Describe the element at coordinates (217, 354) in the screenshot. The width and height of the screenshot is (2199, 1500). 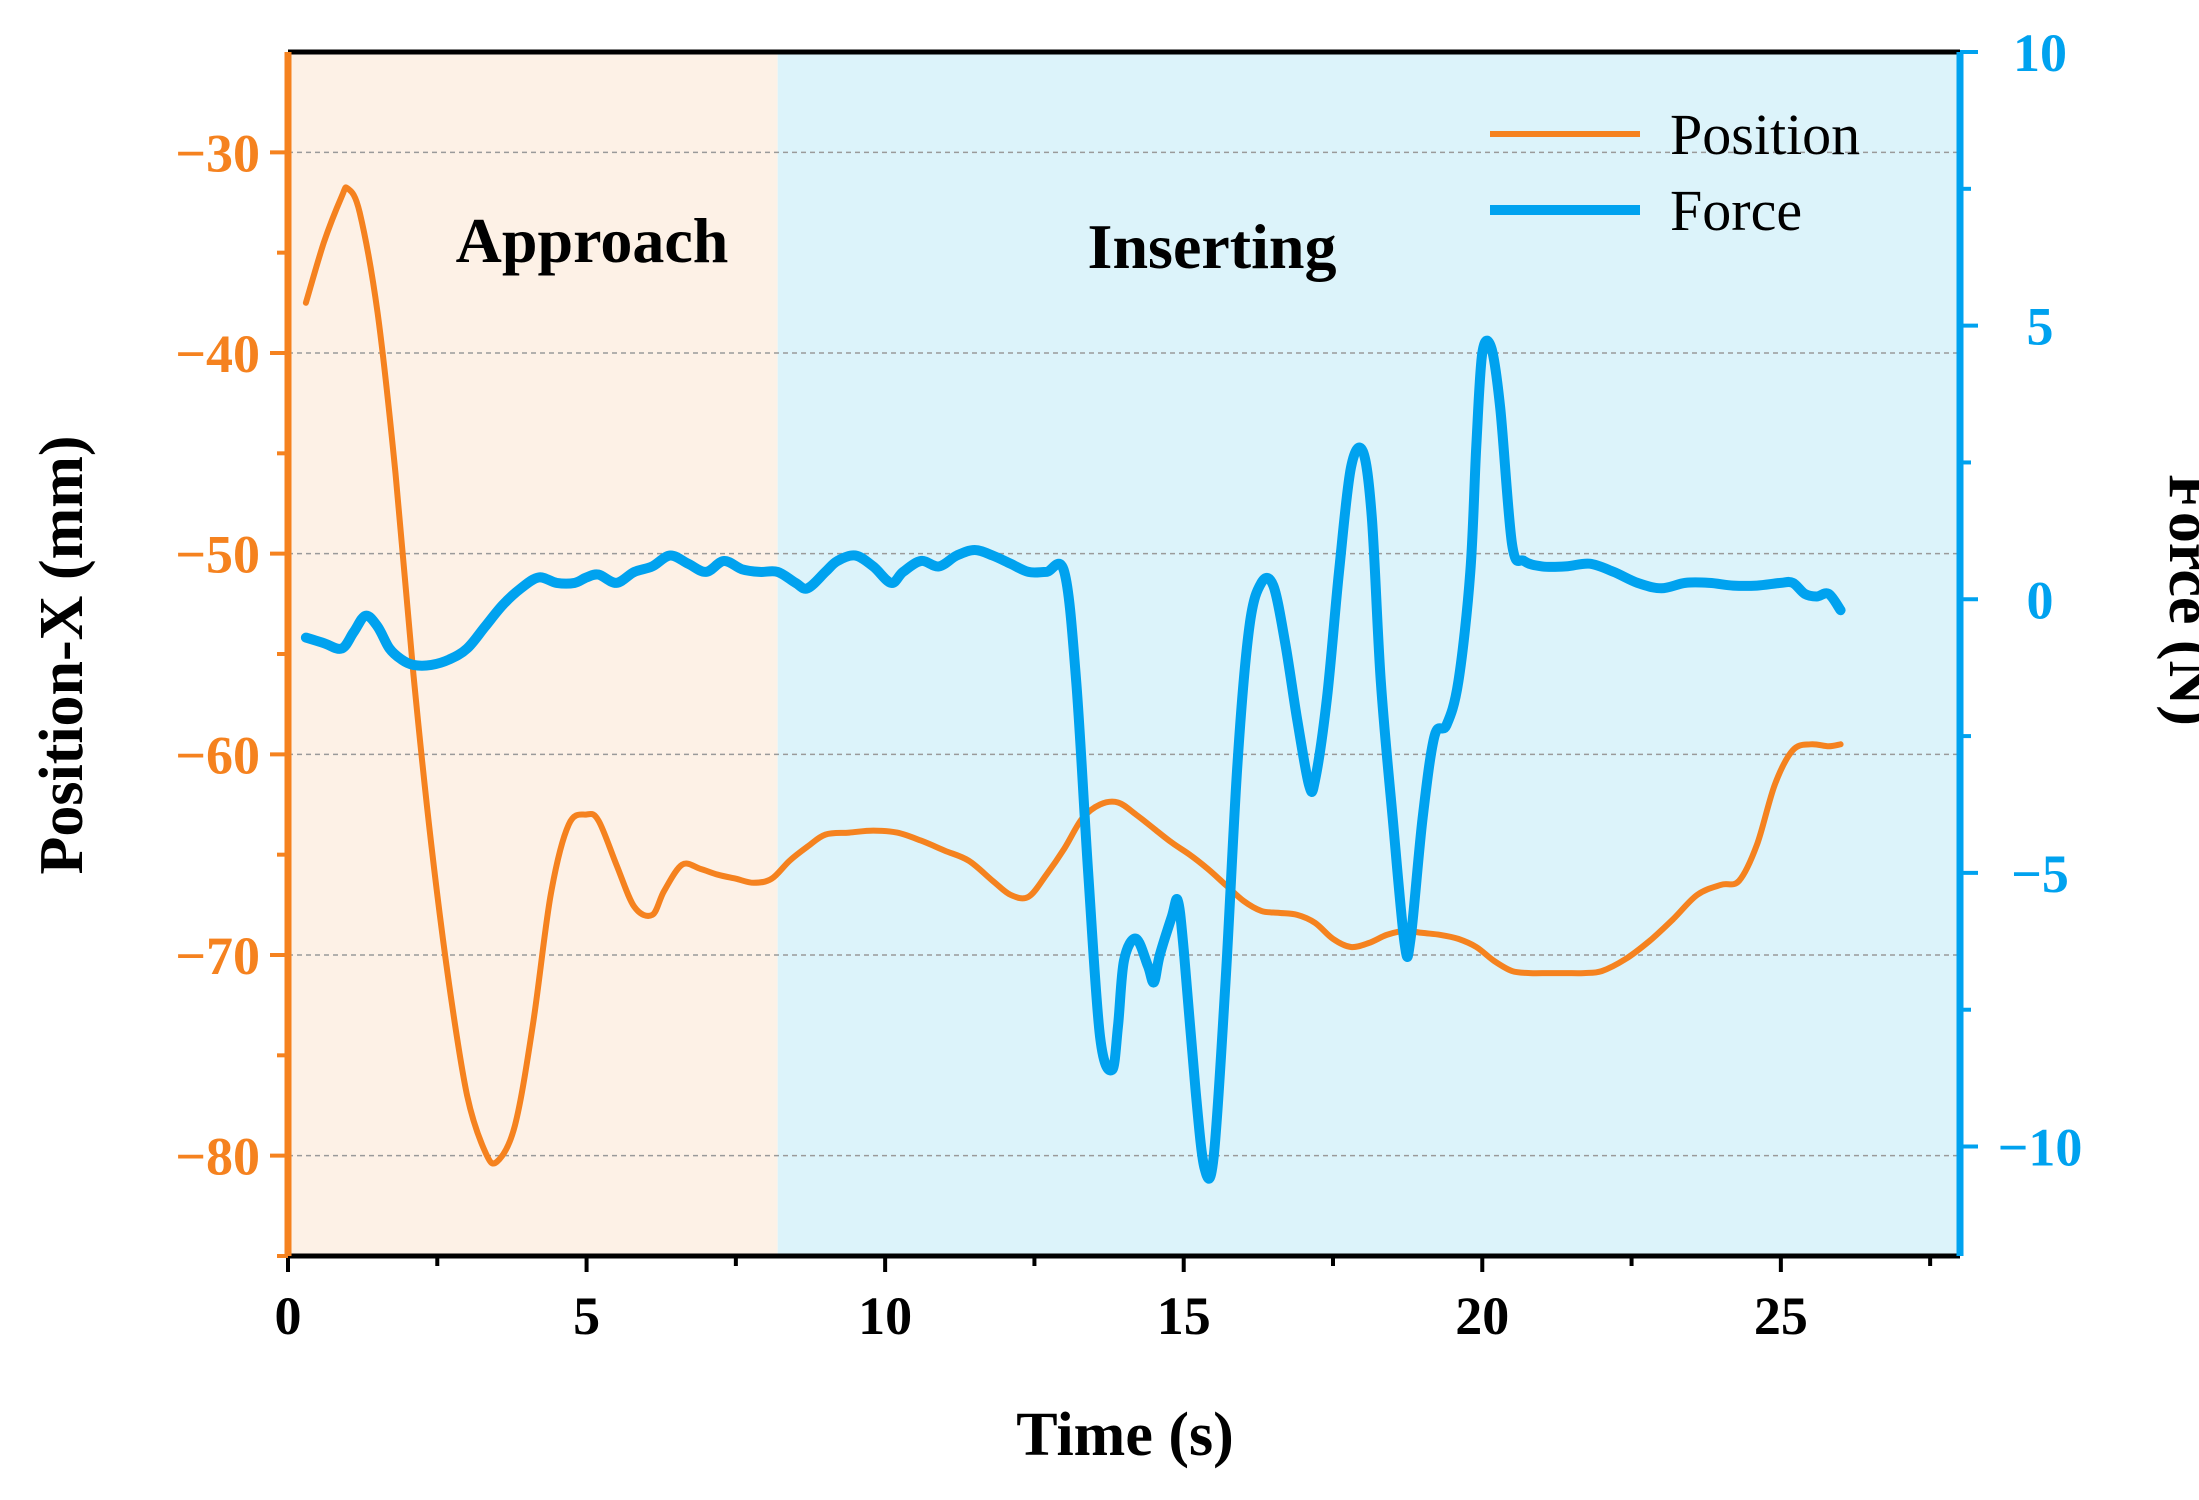
I see `left-tick-label: −40` at that location.